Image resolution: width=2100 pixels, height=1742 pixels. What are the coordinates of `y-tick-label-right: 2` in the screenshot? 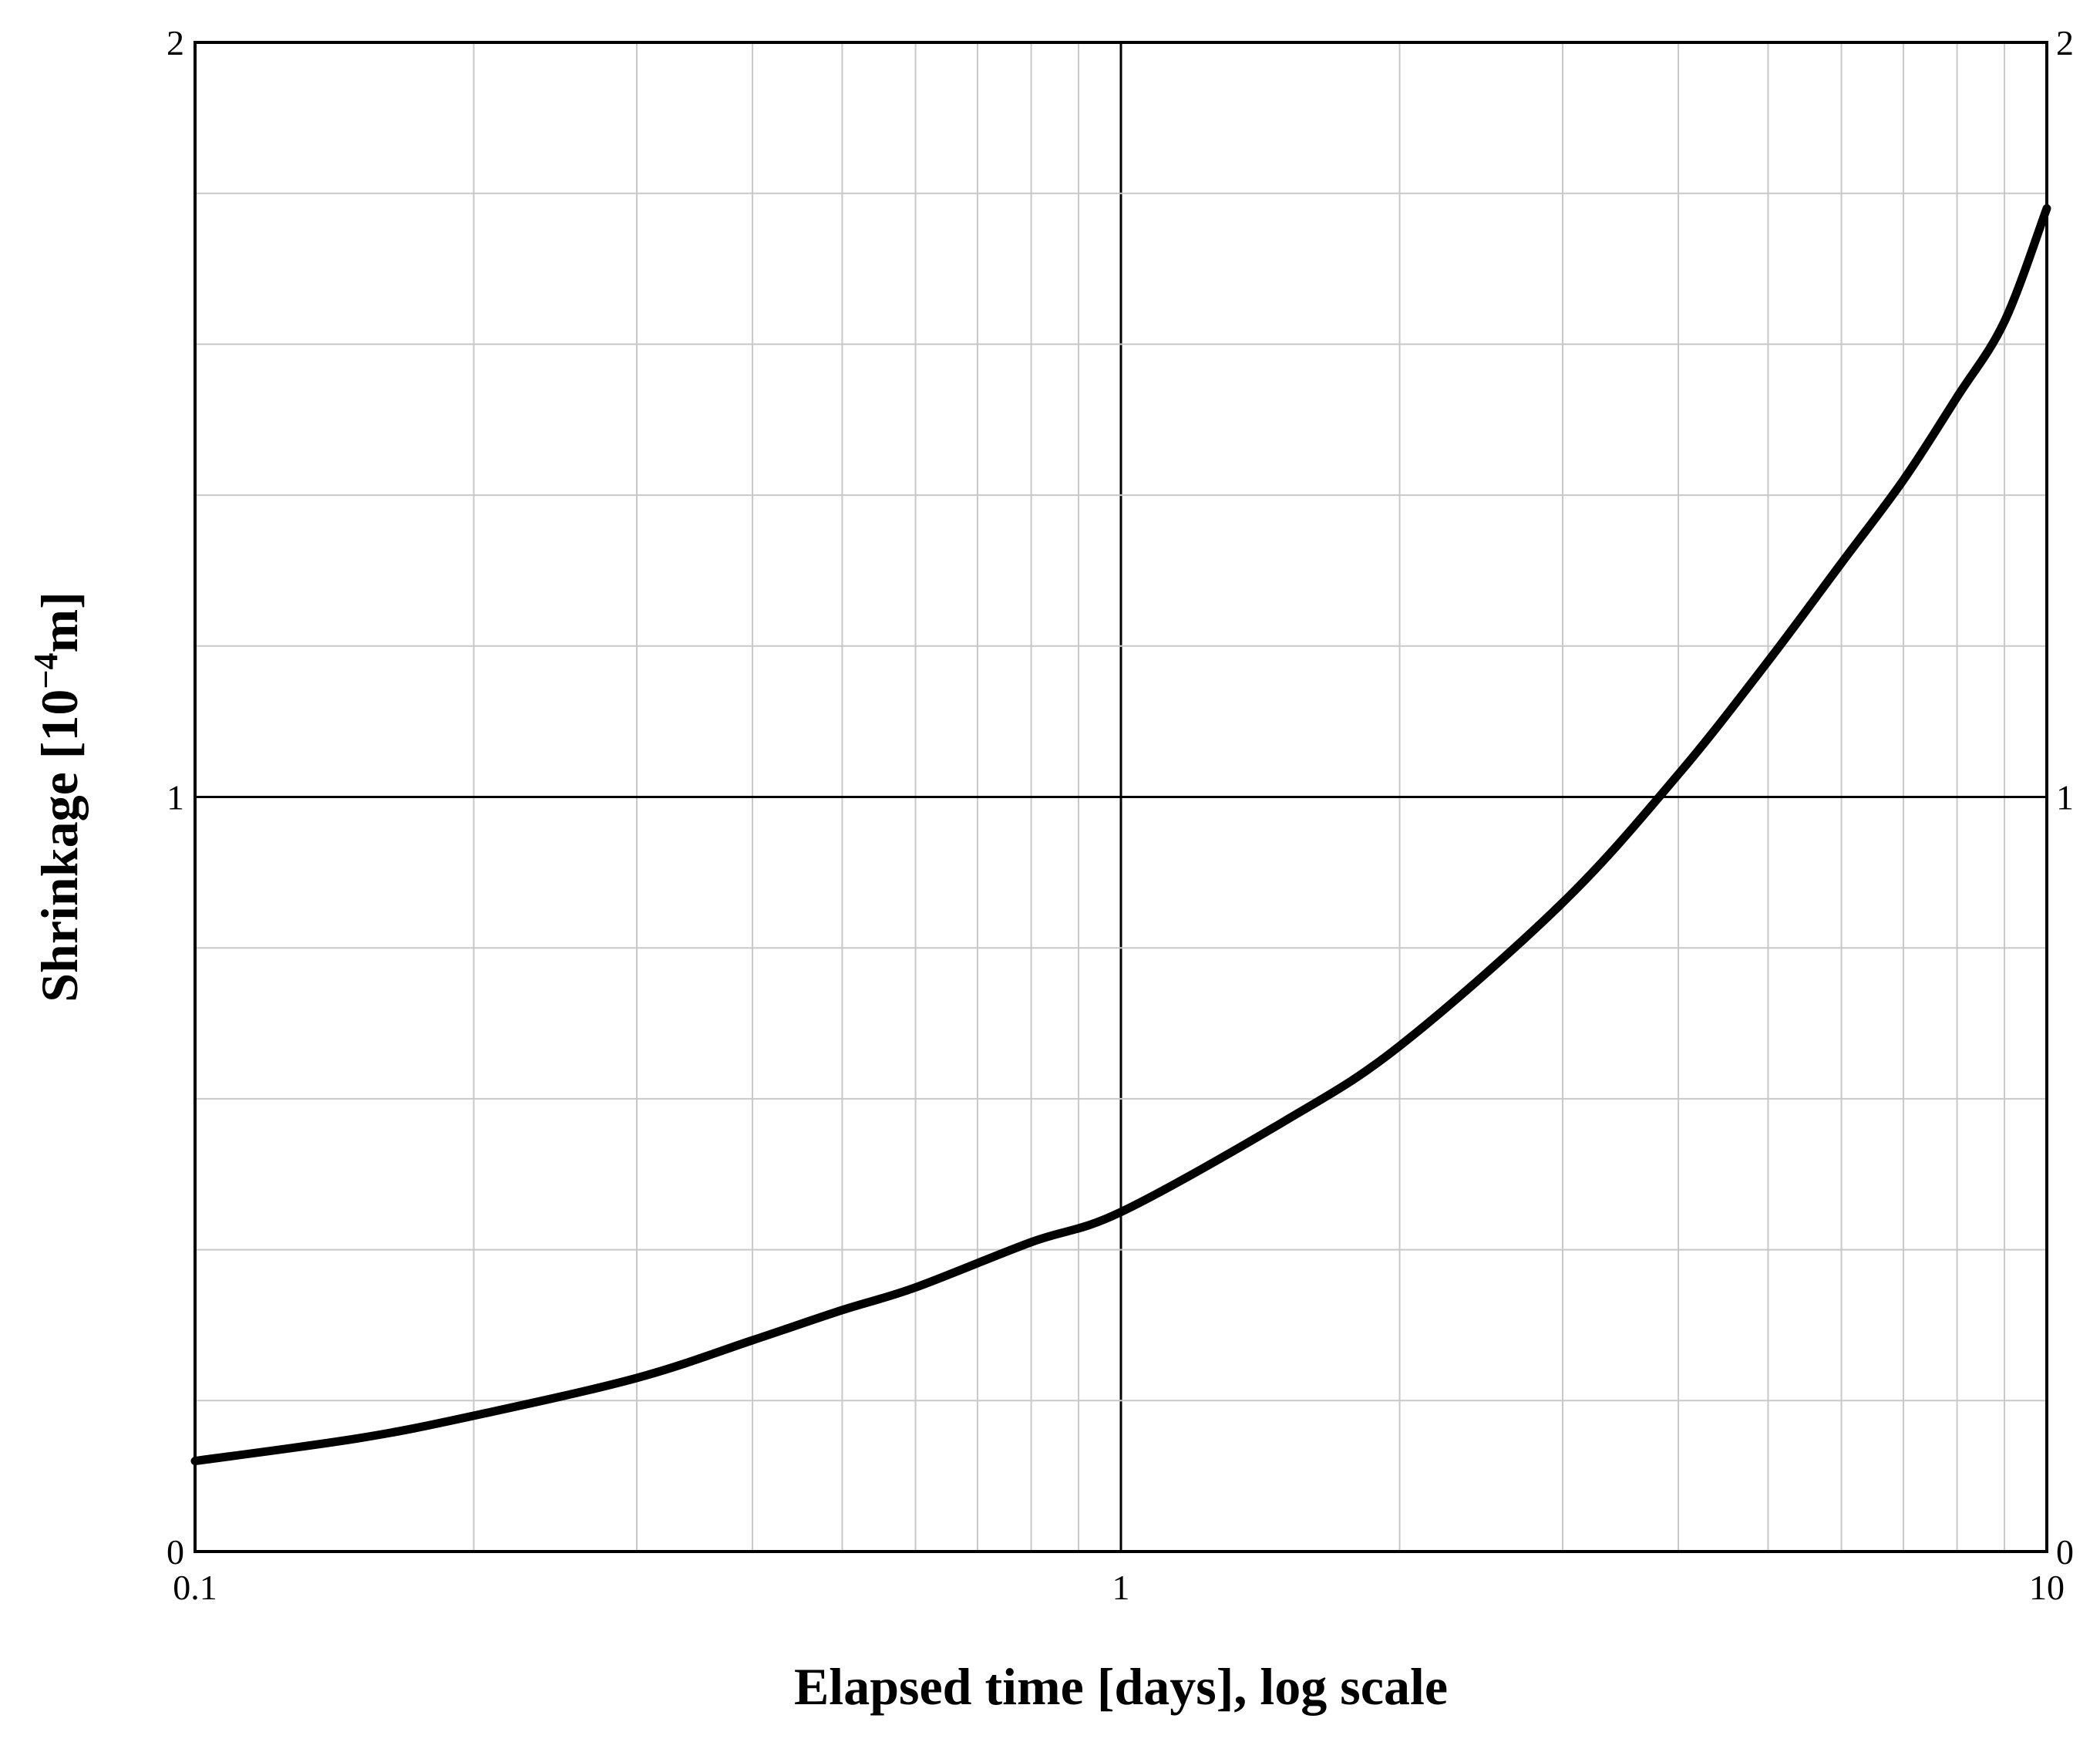 It's located at (2065, 42).